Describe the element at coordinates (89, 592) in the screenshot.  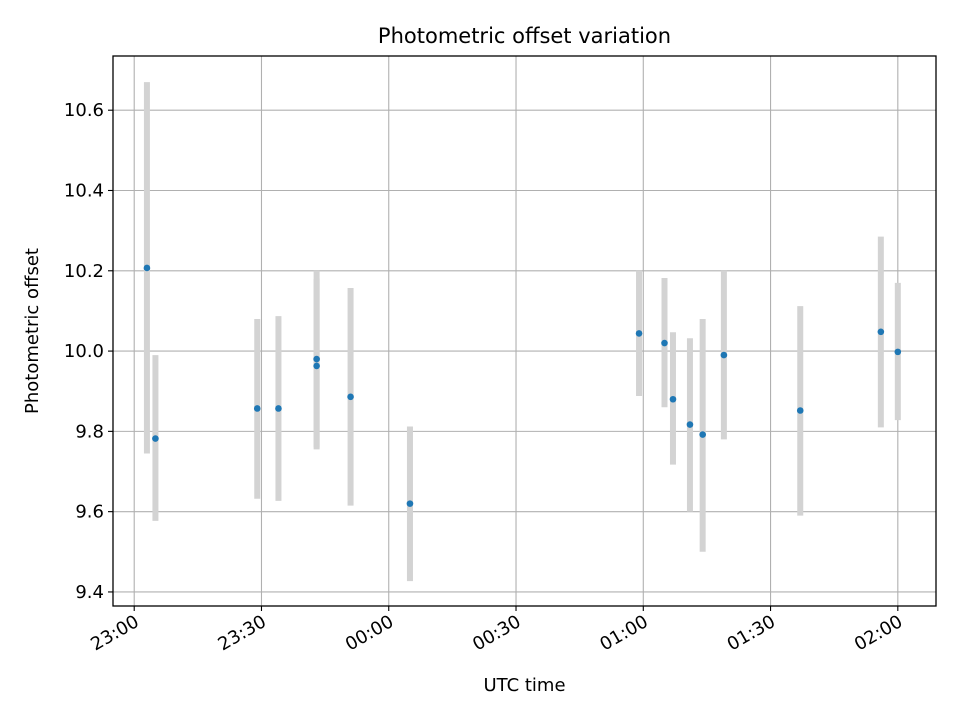
I see `y-tick-label: 9.4` at that location.